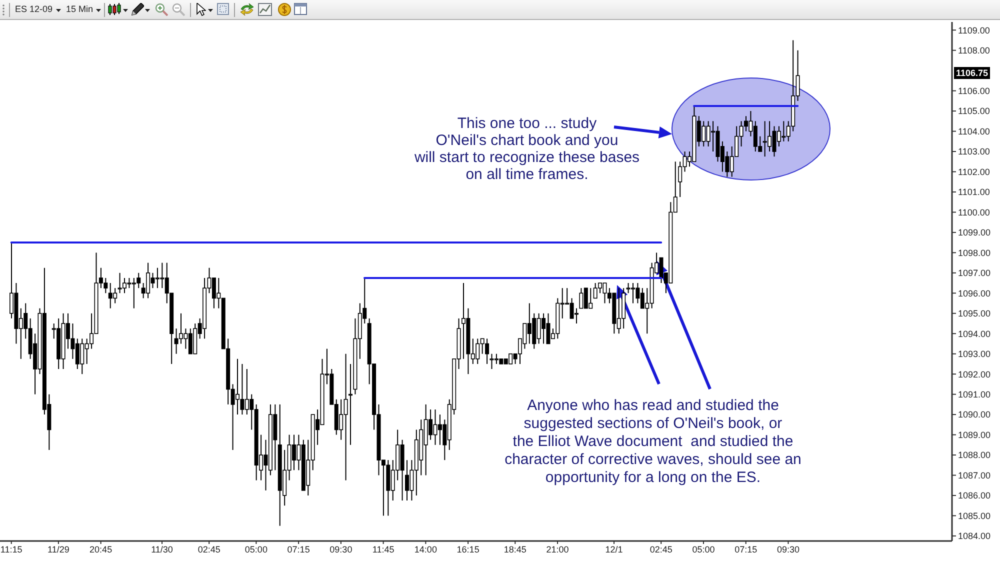  I want to click on y-tick-label: 1100.00, so click(974, 212).